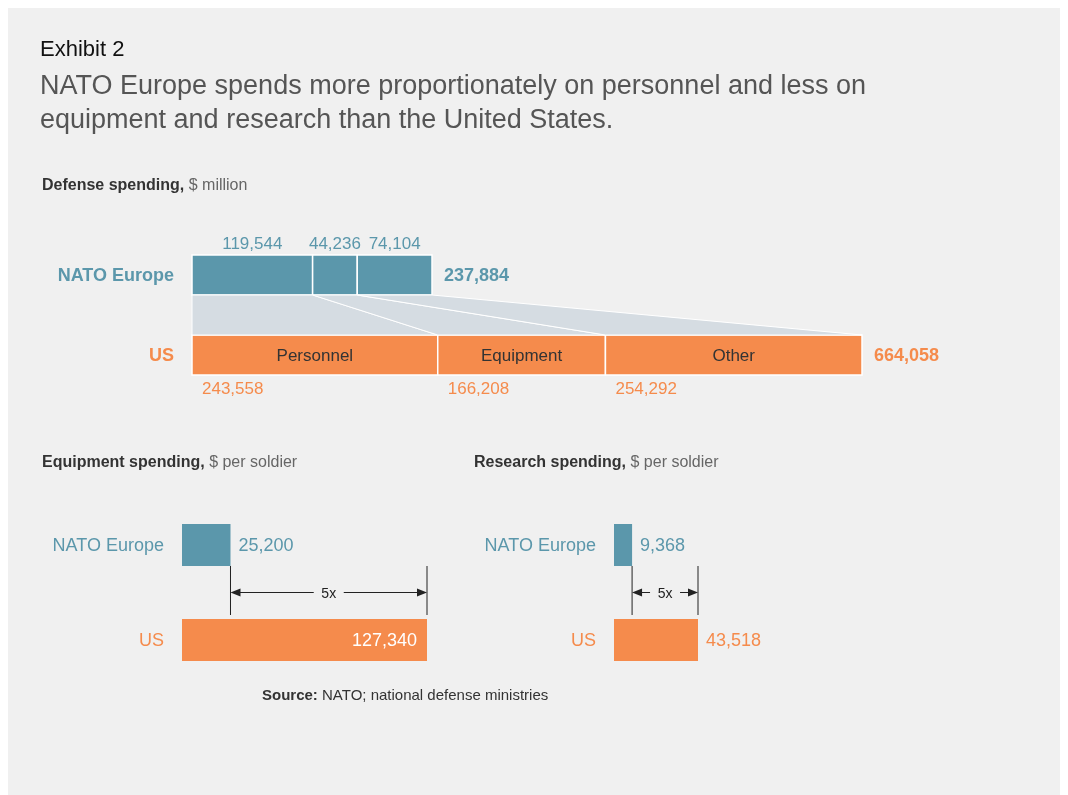 The height and width of the screenshot is (795, 1068). Describe the element at coordinates (453, 102) in the screenshot. I see `text: NATO Europe spends more proportionately on personnel and less on equipment and research than the United States.` at that location.